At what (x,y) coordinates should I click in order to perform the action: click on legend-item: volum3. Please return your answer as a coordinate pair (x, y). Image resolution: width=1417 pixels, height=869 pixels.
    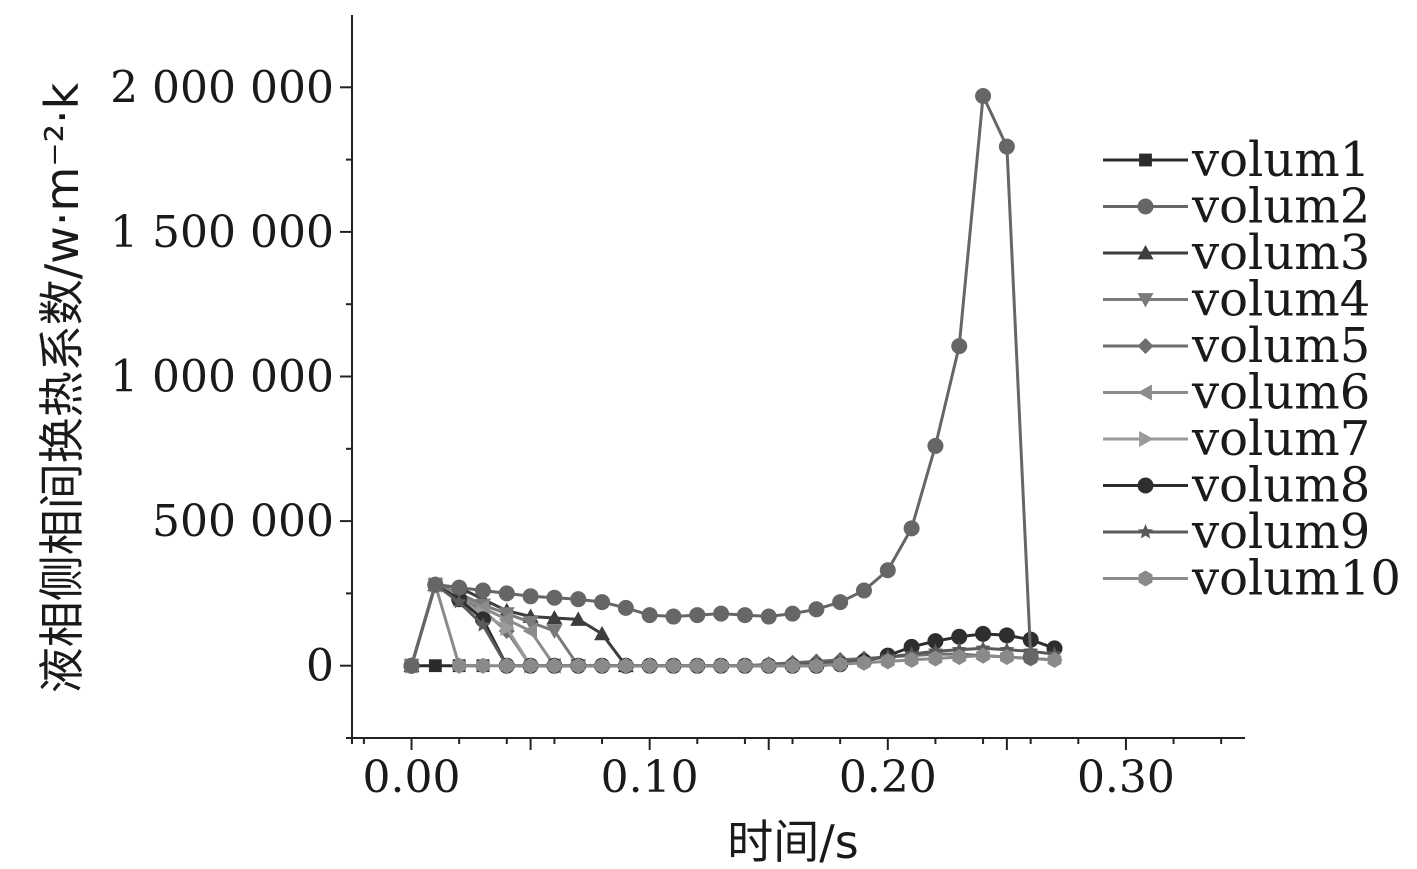
    Looking at the image, I should click on (1236, 253).